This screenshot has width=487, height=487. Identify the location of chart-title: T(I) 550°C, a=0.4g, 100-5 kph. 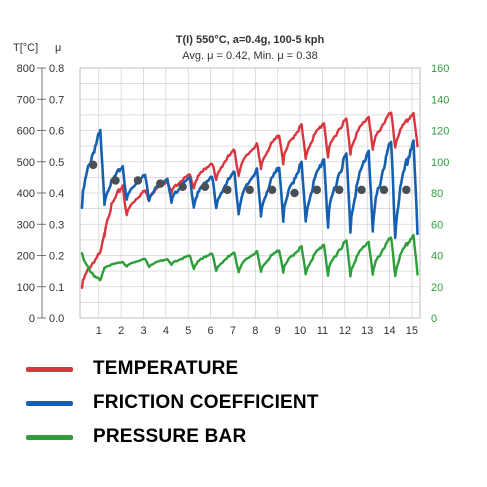
(250, 40).